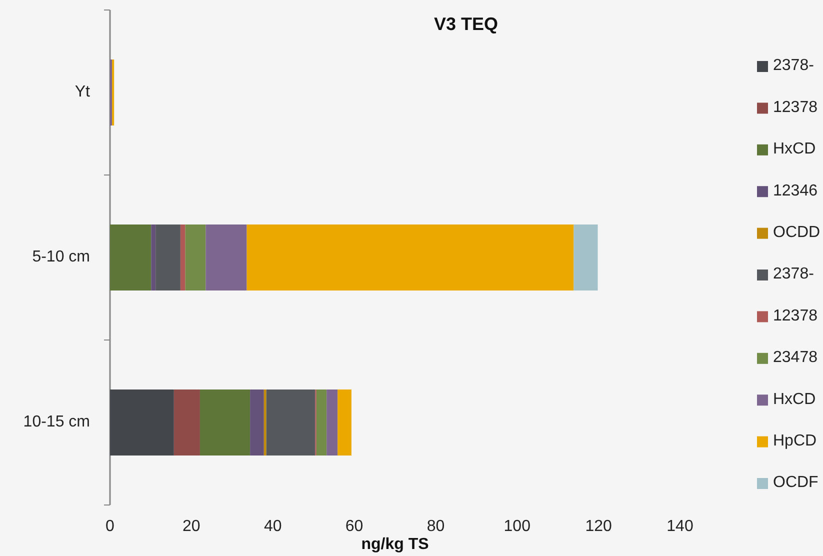  I want to click on legend-label: HpCD, so click(795, 441).